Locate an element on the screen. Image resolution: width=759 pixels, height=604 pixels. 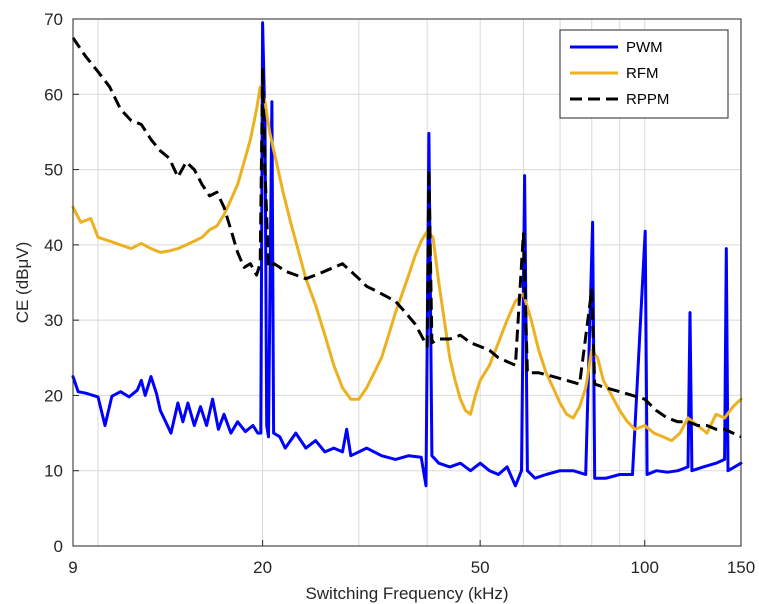
x-tick-label: 50 is located at coordinates (480, 567).